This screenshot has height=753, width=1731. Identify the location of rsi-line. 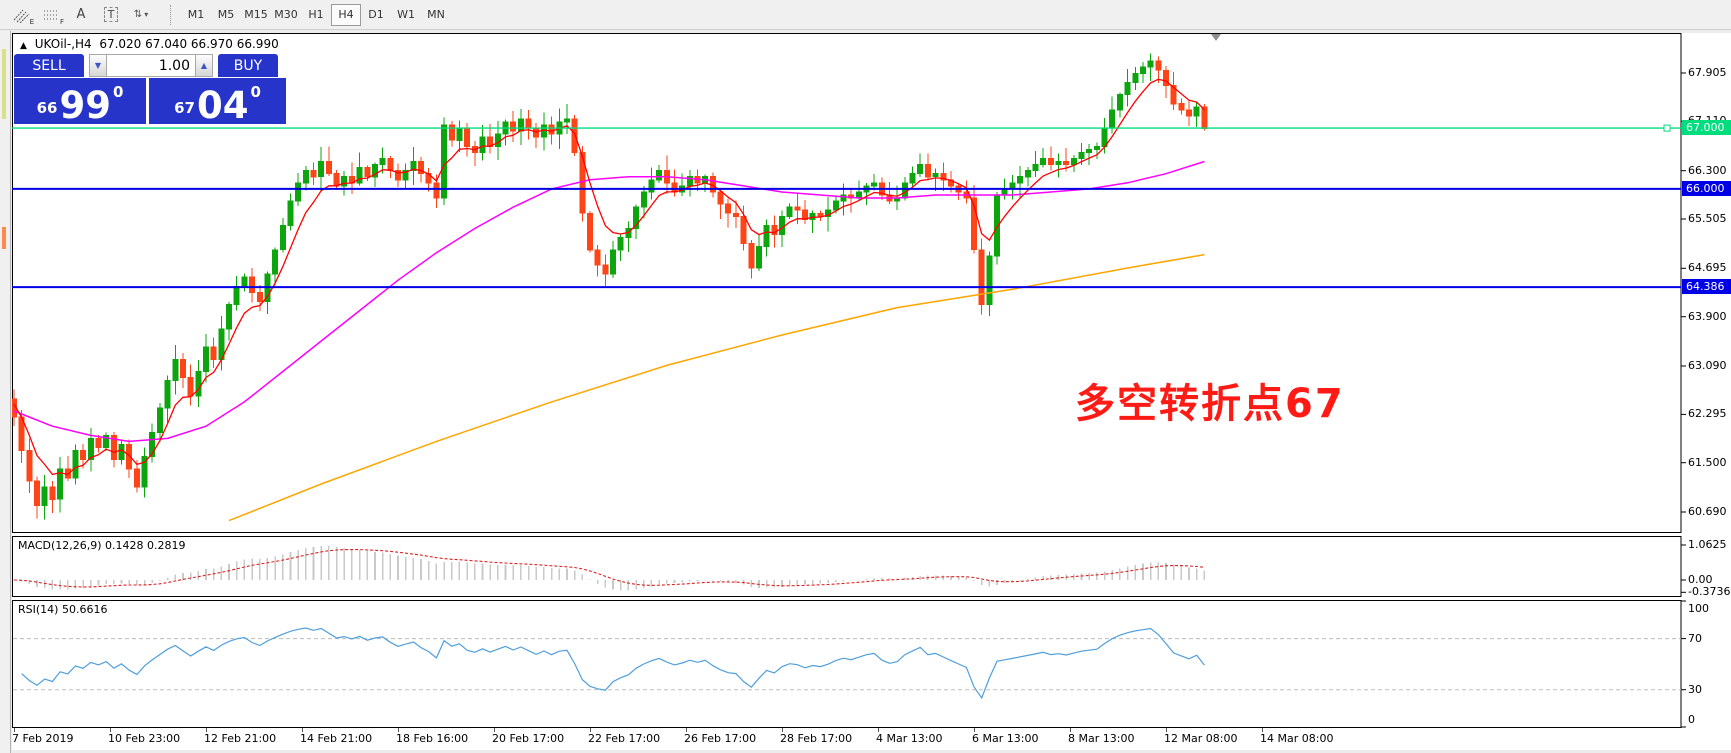
(613, 663).